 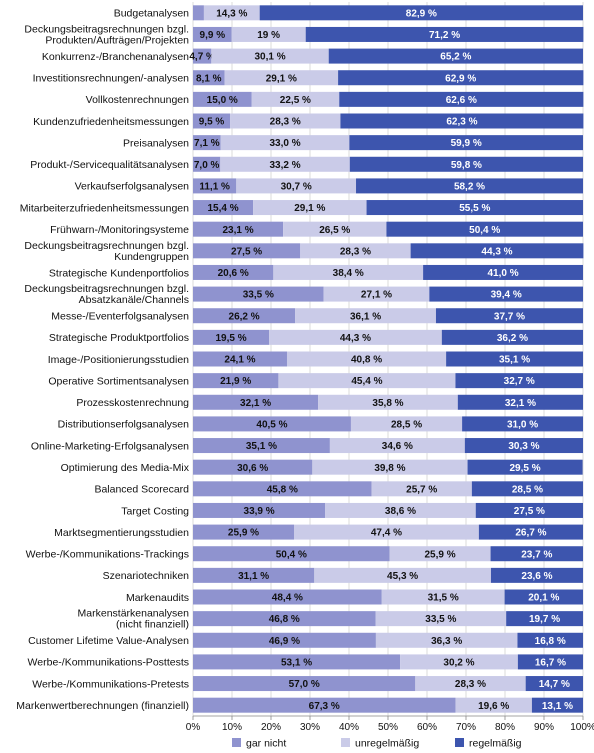 What do you see at coordinates (439, 554) in the screenshot?
I see `data-label: 25,9 %` at bounding box center [439, 554].